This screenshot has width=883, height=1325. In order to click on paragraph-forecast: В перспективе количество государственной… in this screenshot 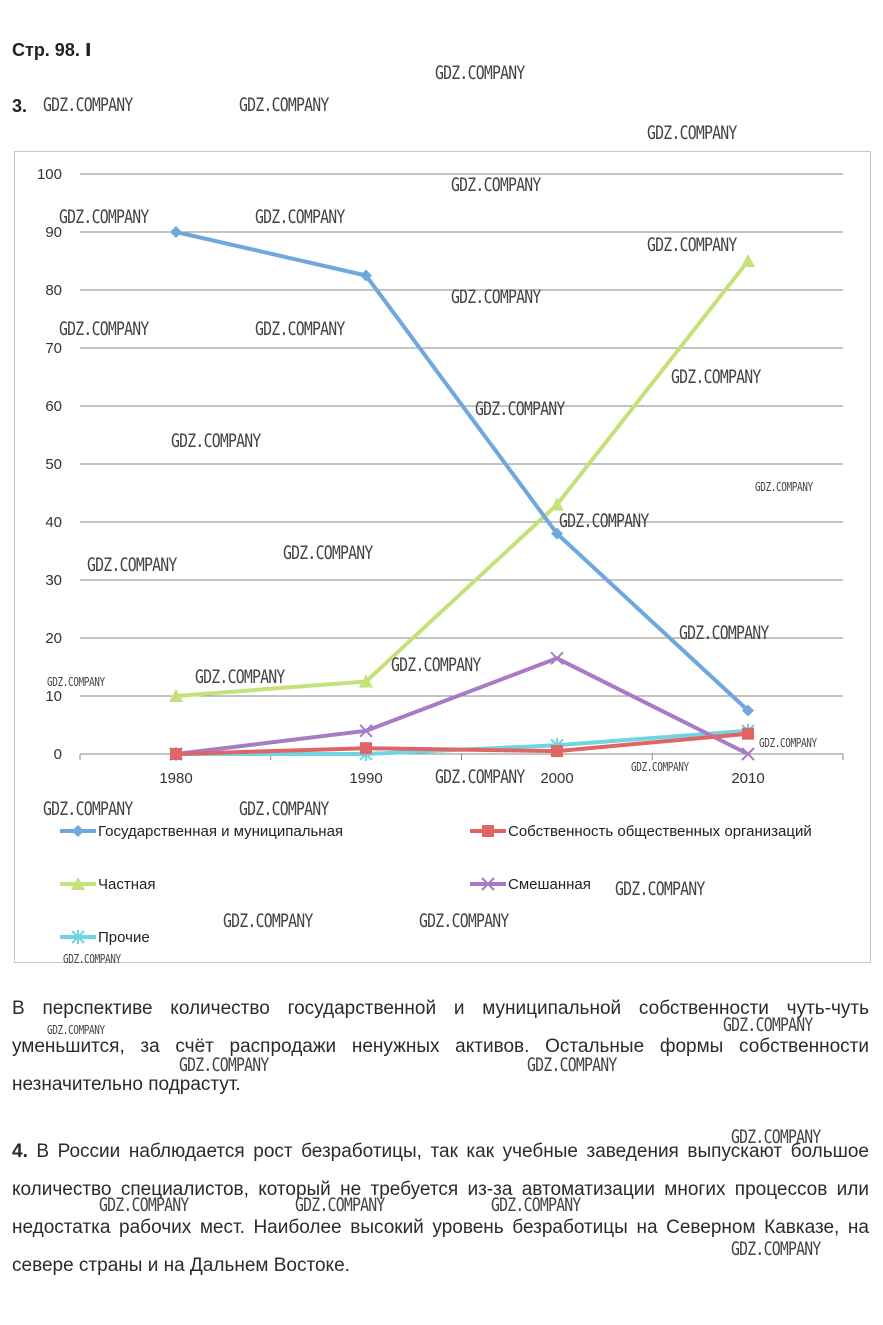, I will do `click(440, 1047)`.